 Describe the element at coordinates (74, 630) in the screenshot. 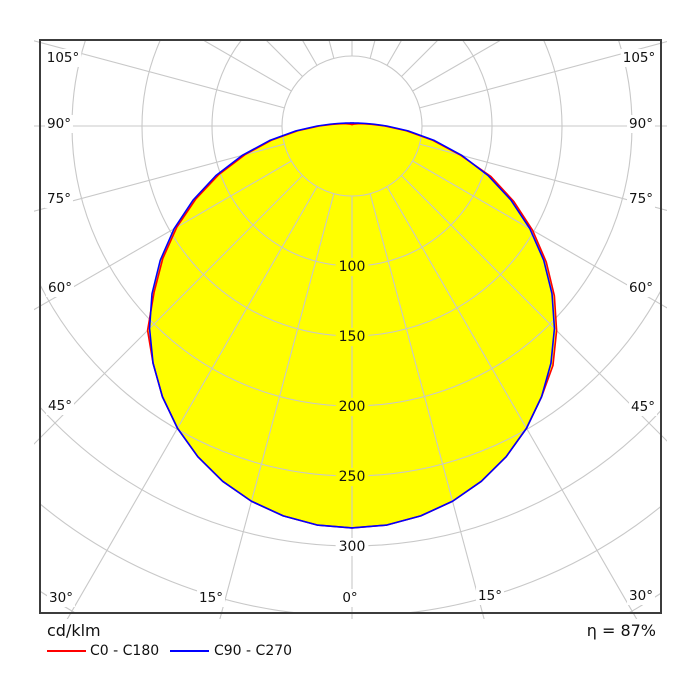

I see `unit-label: cd/klm` at that location.